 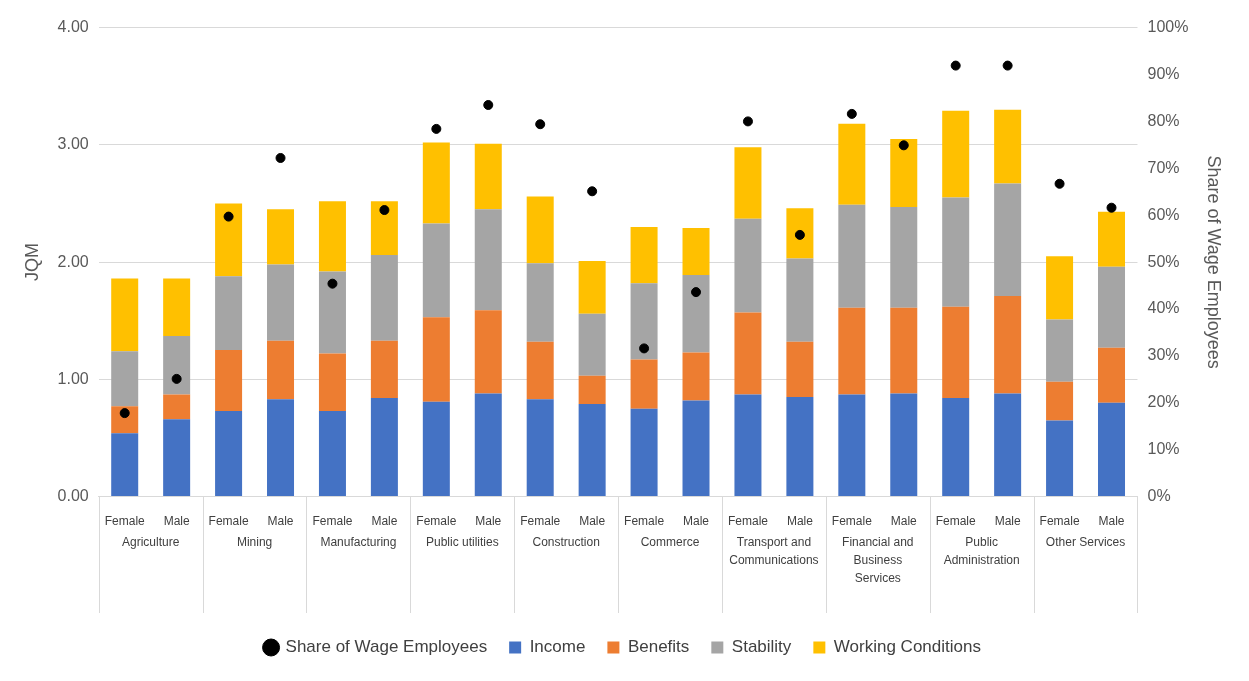 I want to click on text: Transport and Communications, so click(x=774, y=550).